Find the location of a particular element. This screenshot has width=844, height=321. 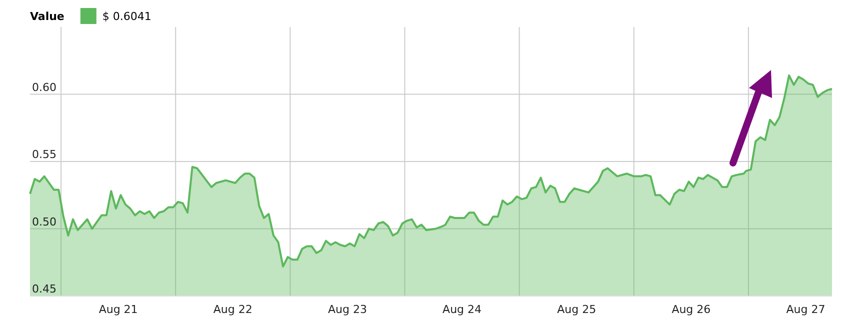

x-tick-label: Aug 22 is located at coordinates (232, 309).